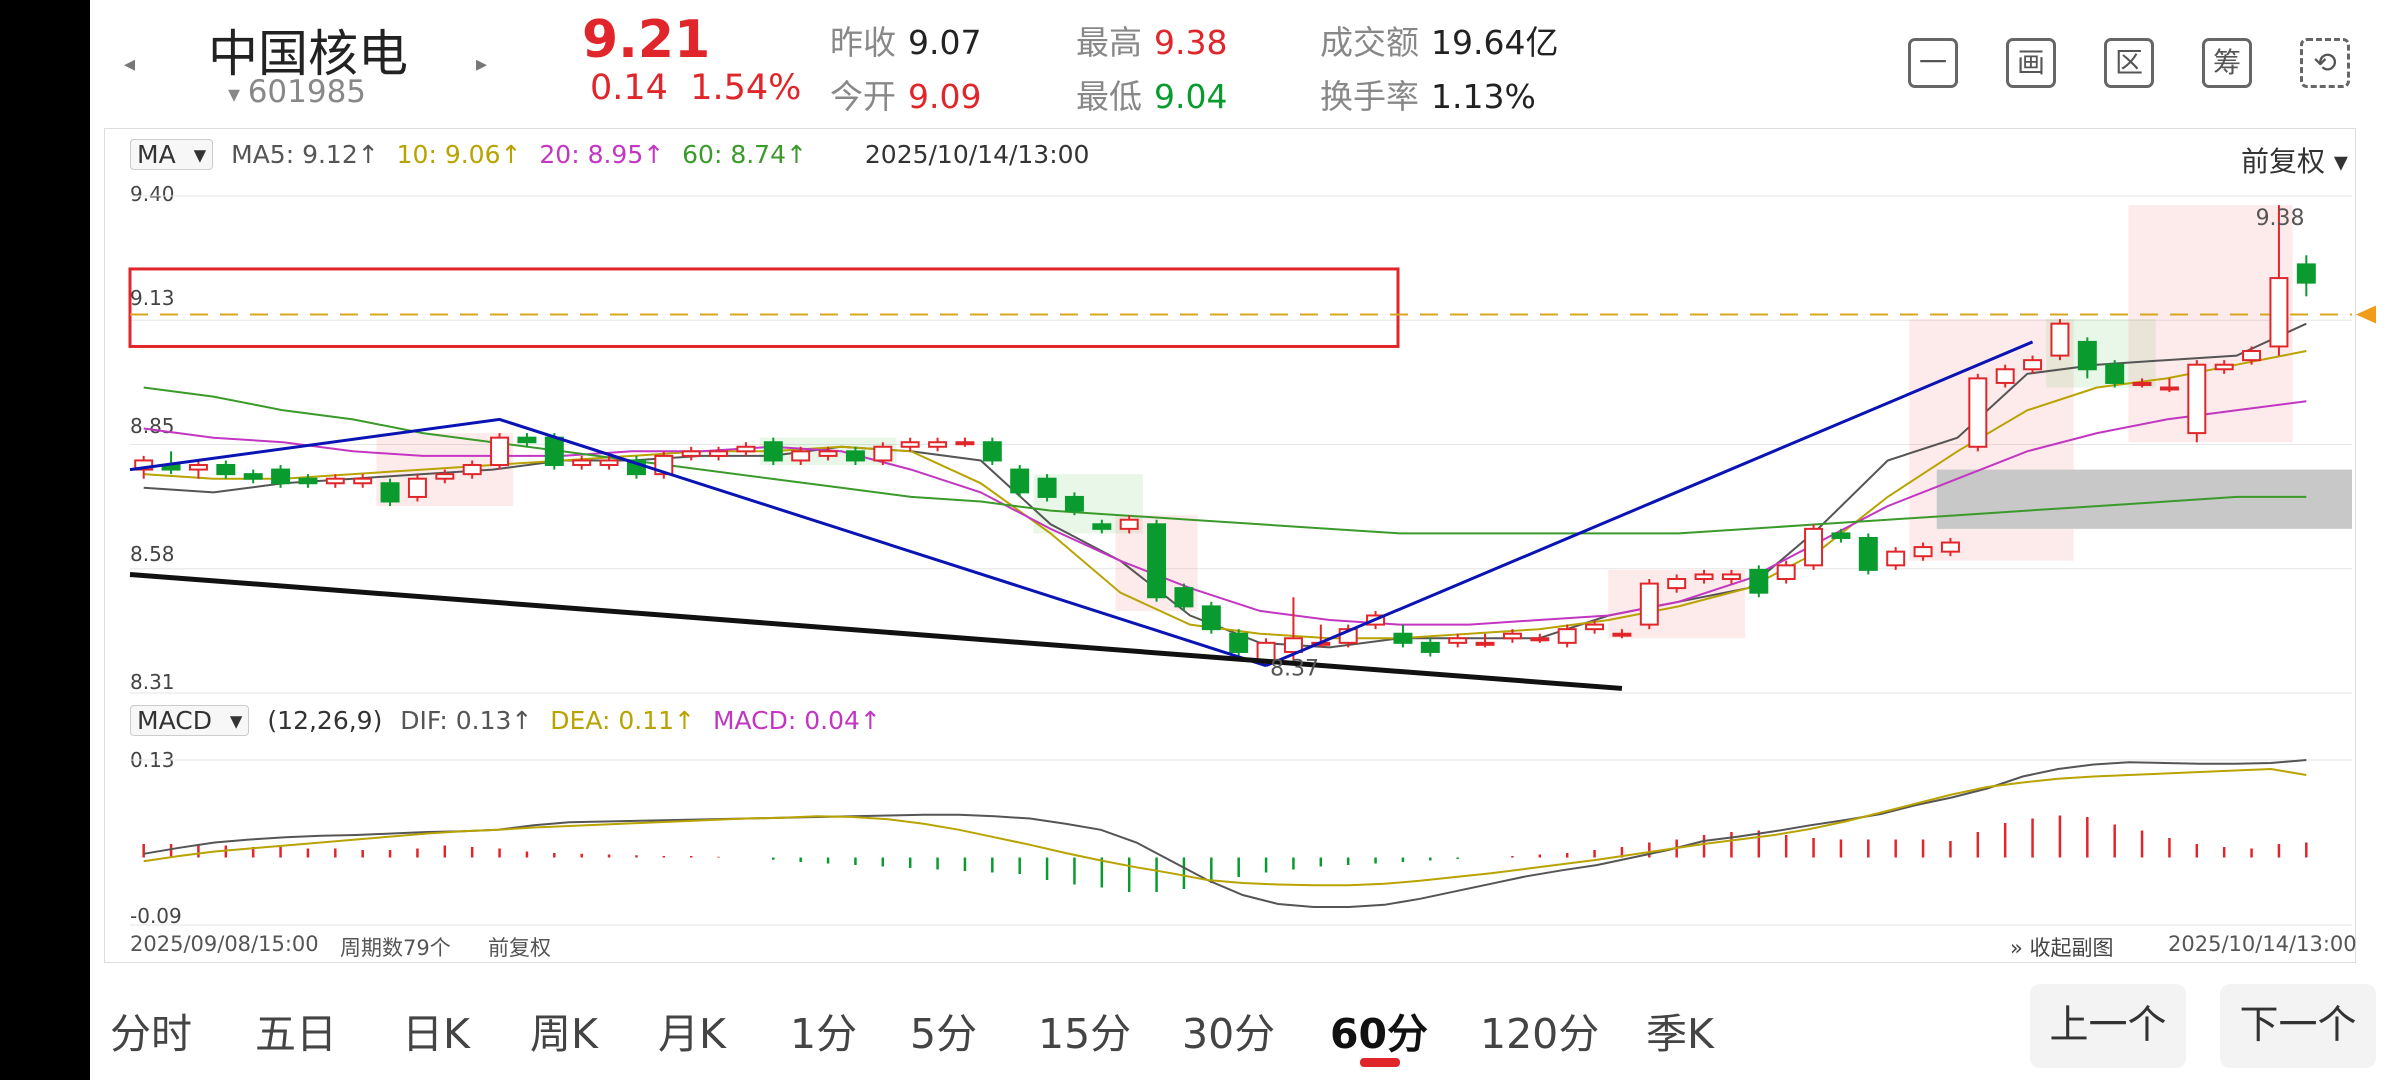 This screenshot has width=2388, height=1080. What do you see at coordinates (1540, 1034) in the screenshot?
I see `tab-120min: 120分` at bounding box center [1540, 1034].